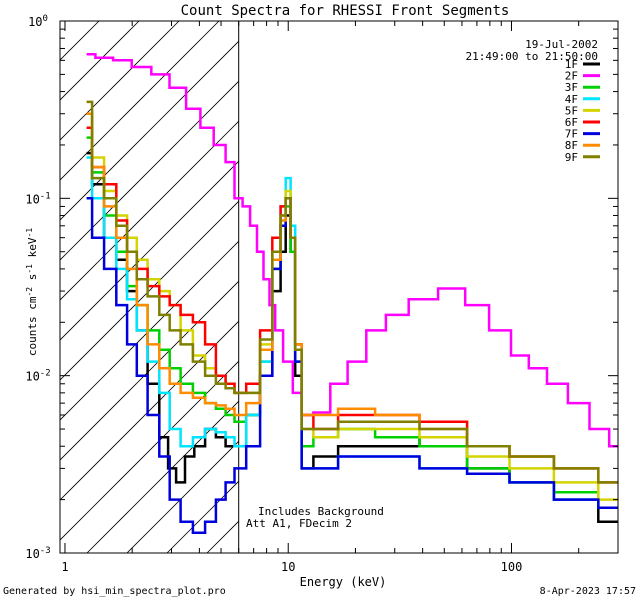 The width and height of the screenshot is (640, 600). Describe the element at coordinates (299, 523) in the screenshot. I see `annotation-attenuator: Att A1, FDecim 2` at that location.